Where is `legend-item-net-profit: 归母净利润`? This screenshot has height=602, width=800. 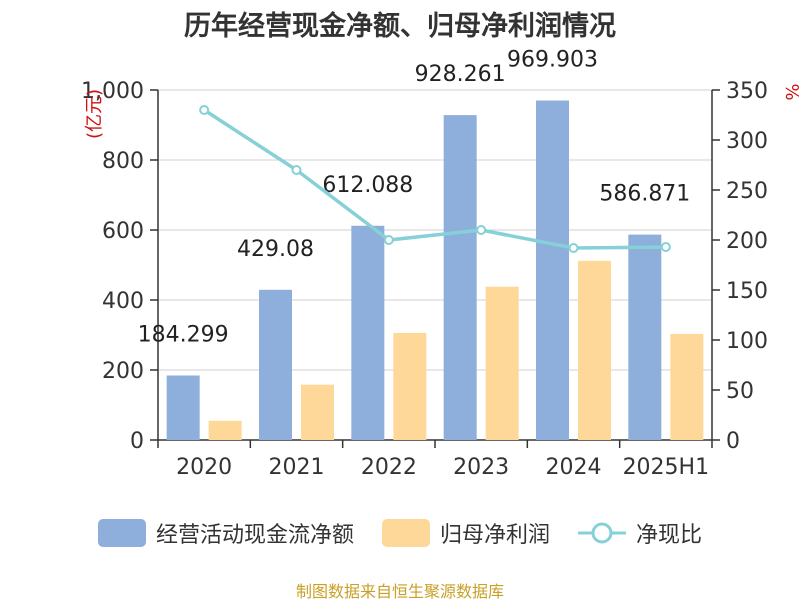 legend-item-net-profit: 归母净利润 is located at coordinates (465, 533).